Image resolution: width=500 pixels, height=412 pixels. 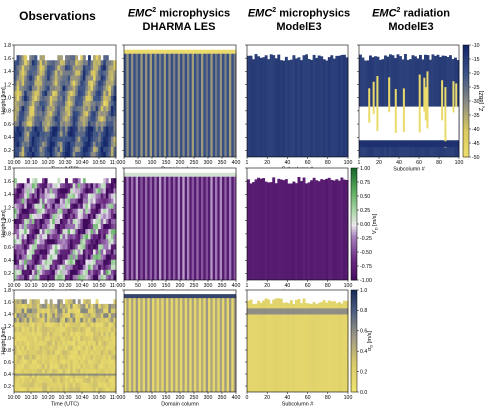 I want to click on colorbar-label-sub: D, so click(x=371, y=346).